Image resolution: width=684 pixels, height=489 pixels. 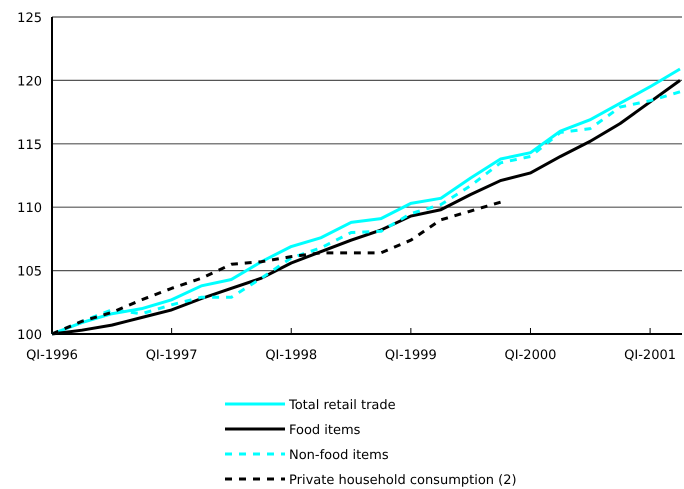 What do you see at coordinates (325, 430) in the screenshot?
I see `legend-label: Food items` at bounding box center [325, 430].